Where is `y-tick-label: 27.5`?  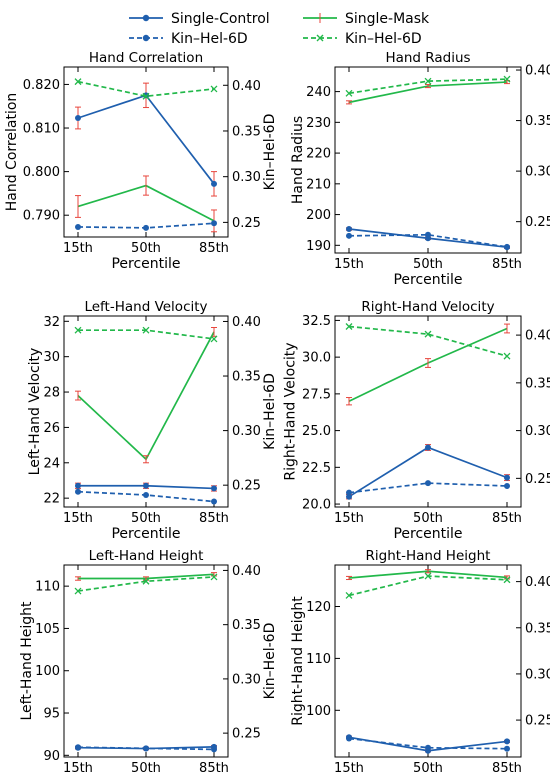
y-tick-label: 27.5 is located at coordinates (316, 394).